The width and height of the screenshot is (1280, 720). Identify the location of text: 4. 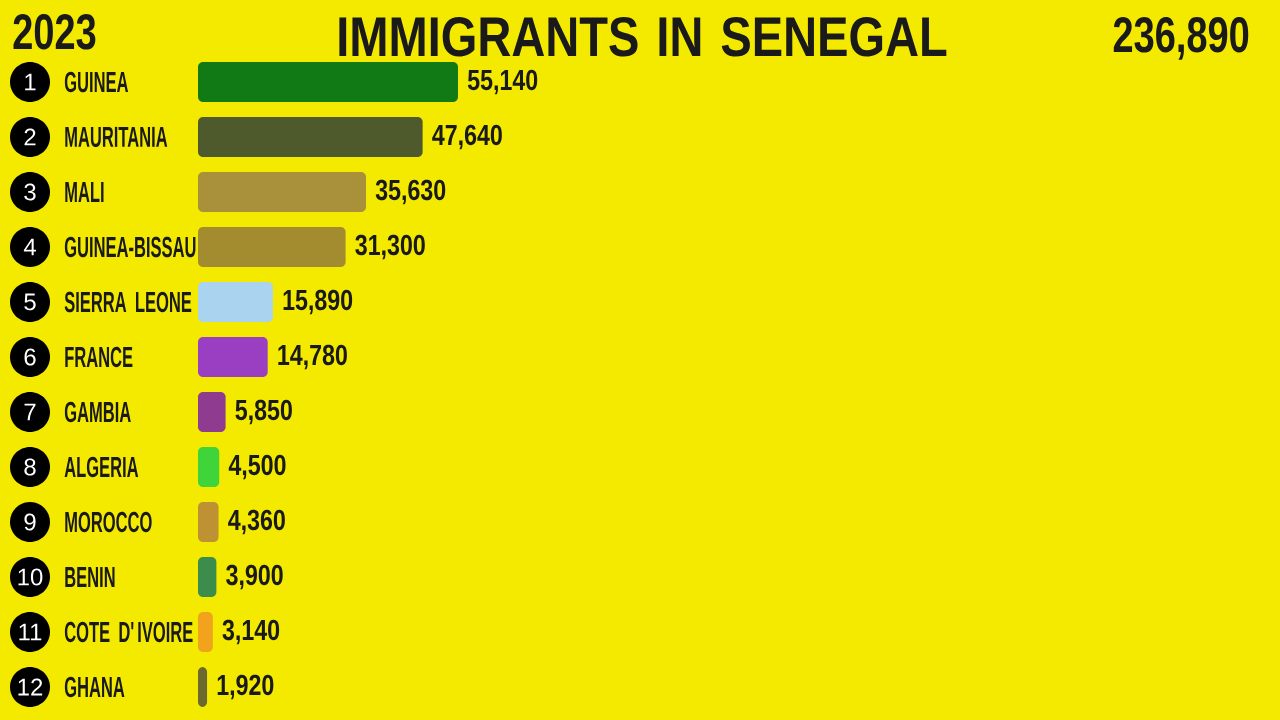
(29, 247).